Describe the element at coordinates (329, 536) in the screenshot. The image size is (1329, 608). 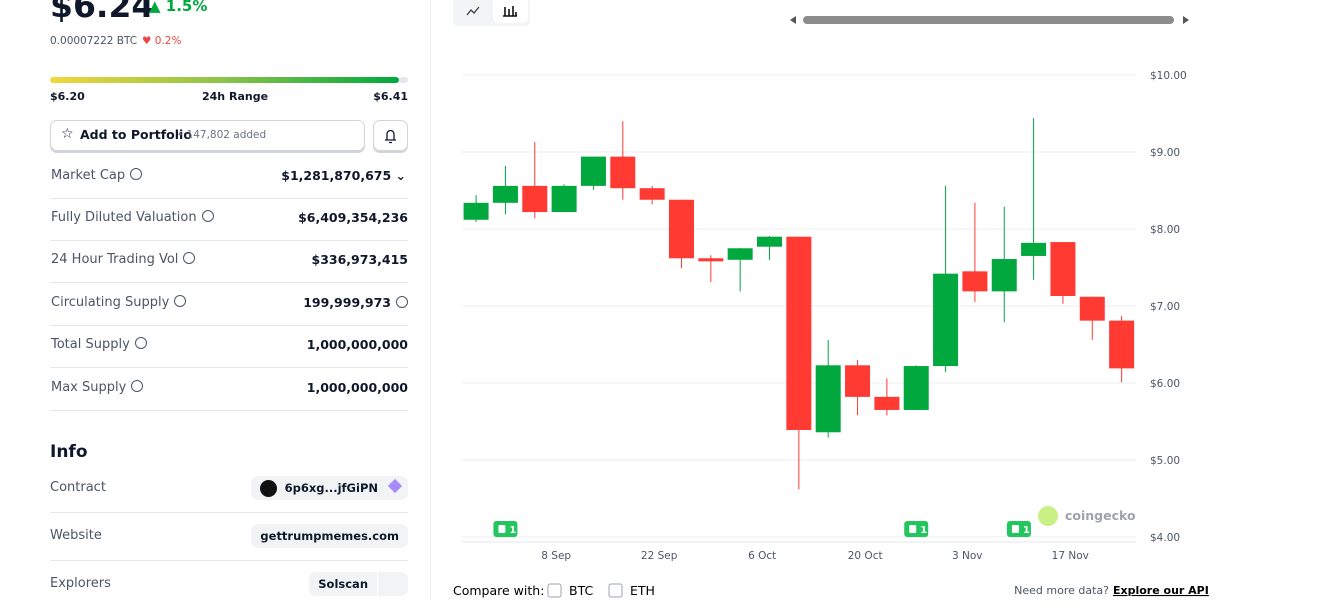
I see `website-pill: gettrumpmemes.com` at that location.